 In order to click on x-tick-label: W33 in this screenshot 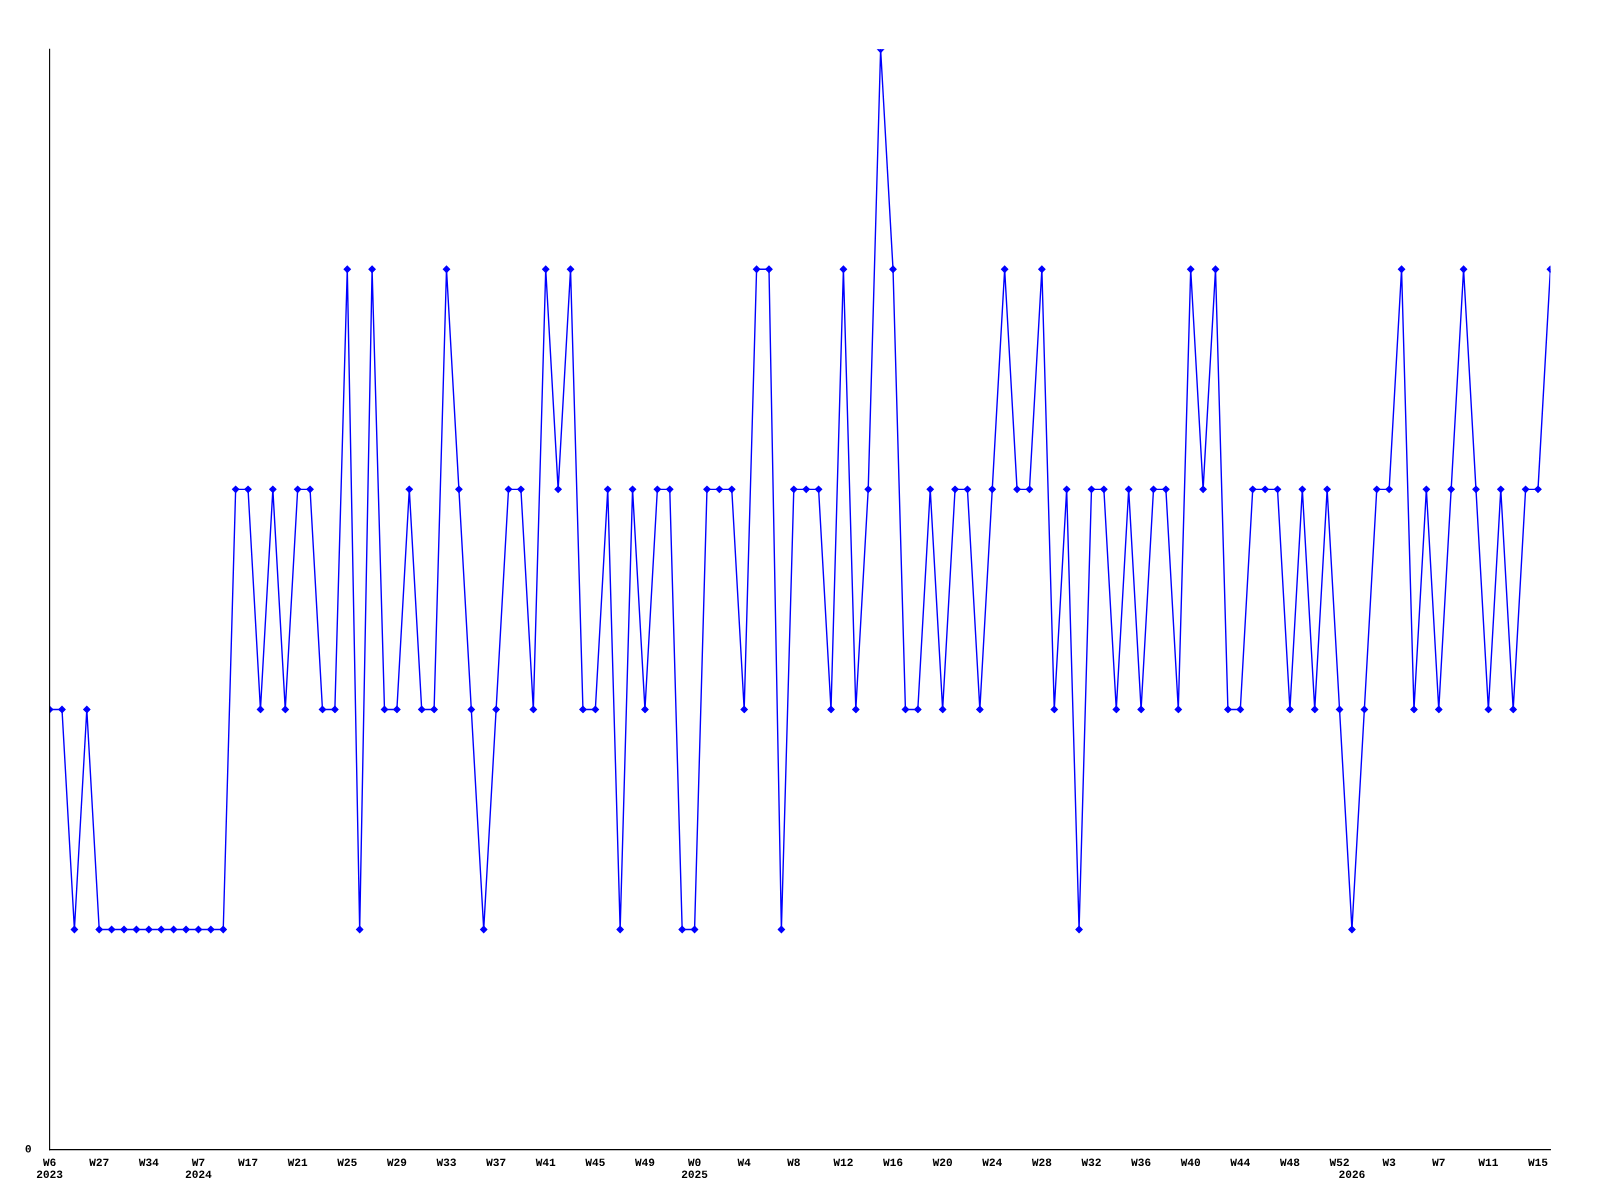, I will do `click(446, 1162)`.